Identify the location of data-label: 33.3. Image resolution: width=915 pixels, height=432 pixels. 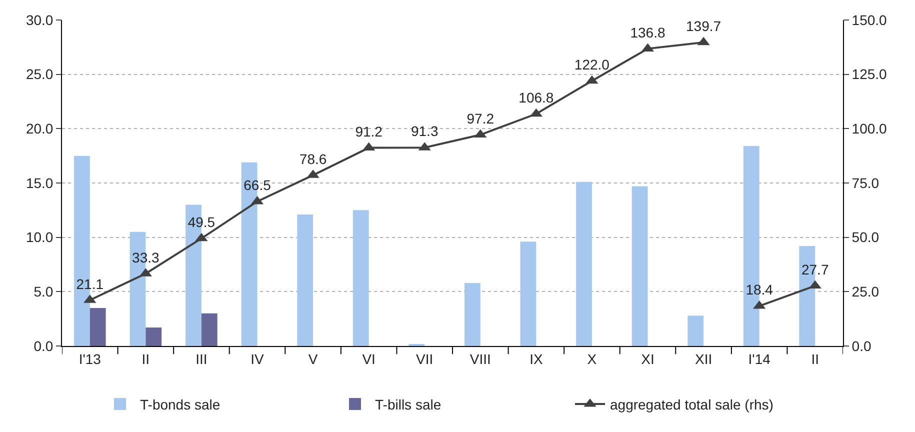
(146, 257).